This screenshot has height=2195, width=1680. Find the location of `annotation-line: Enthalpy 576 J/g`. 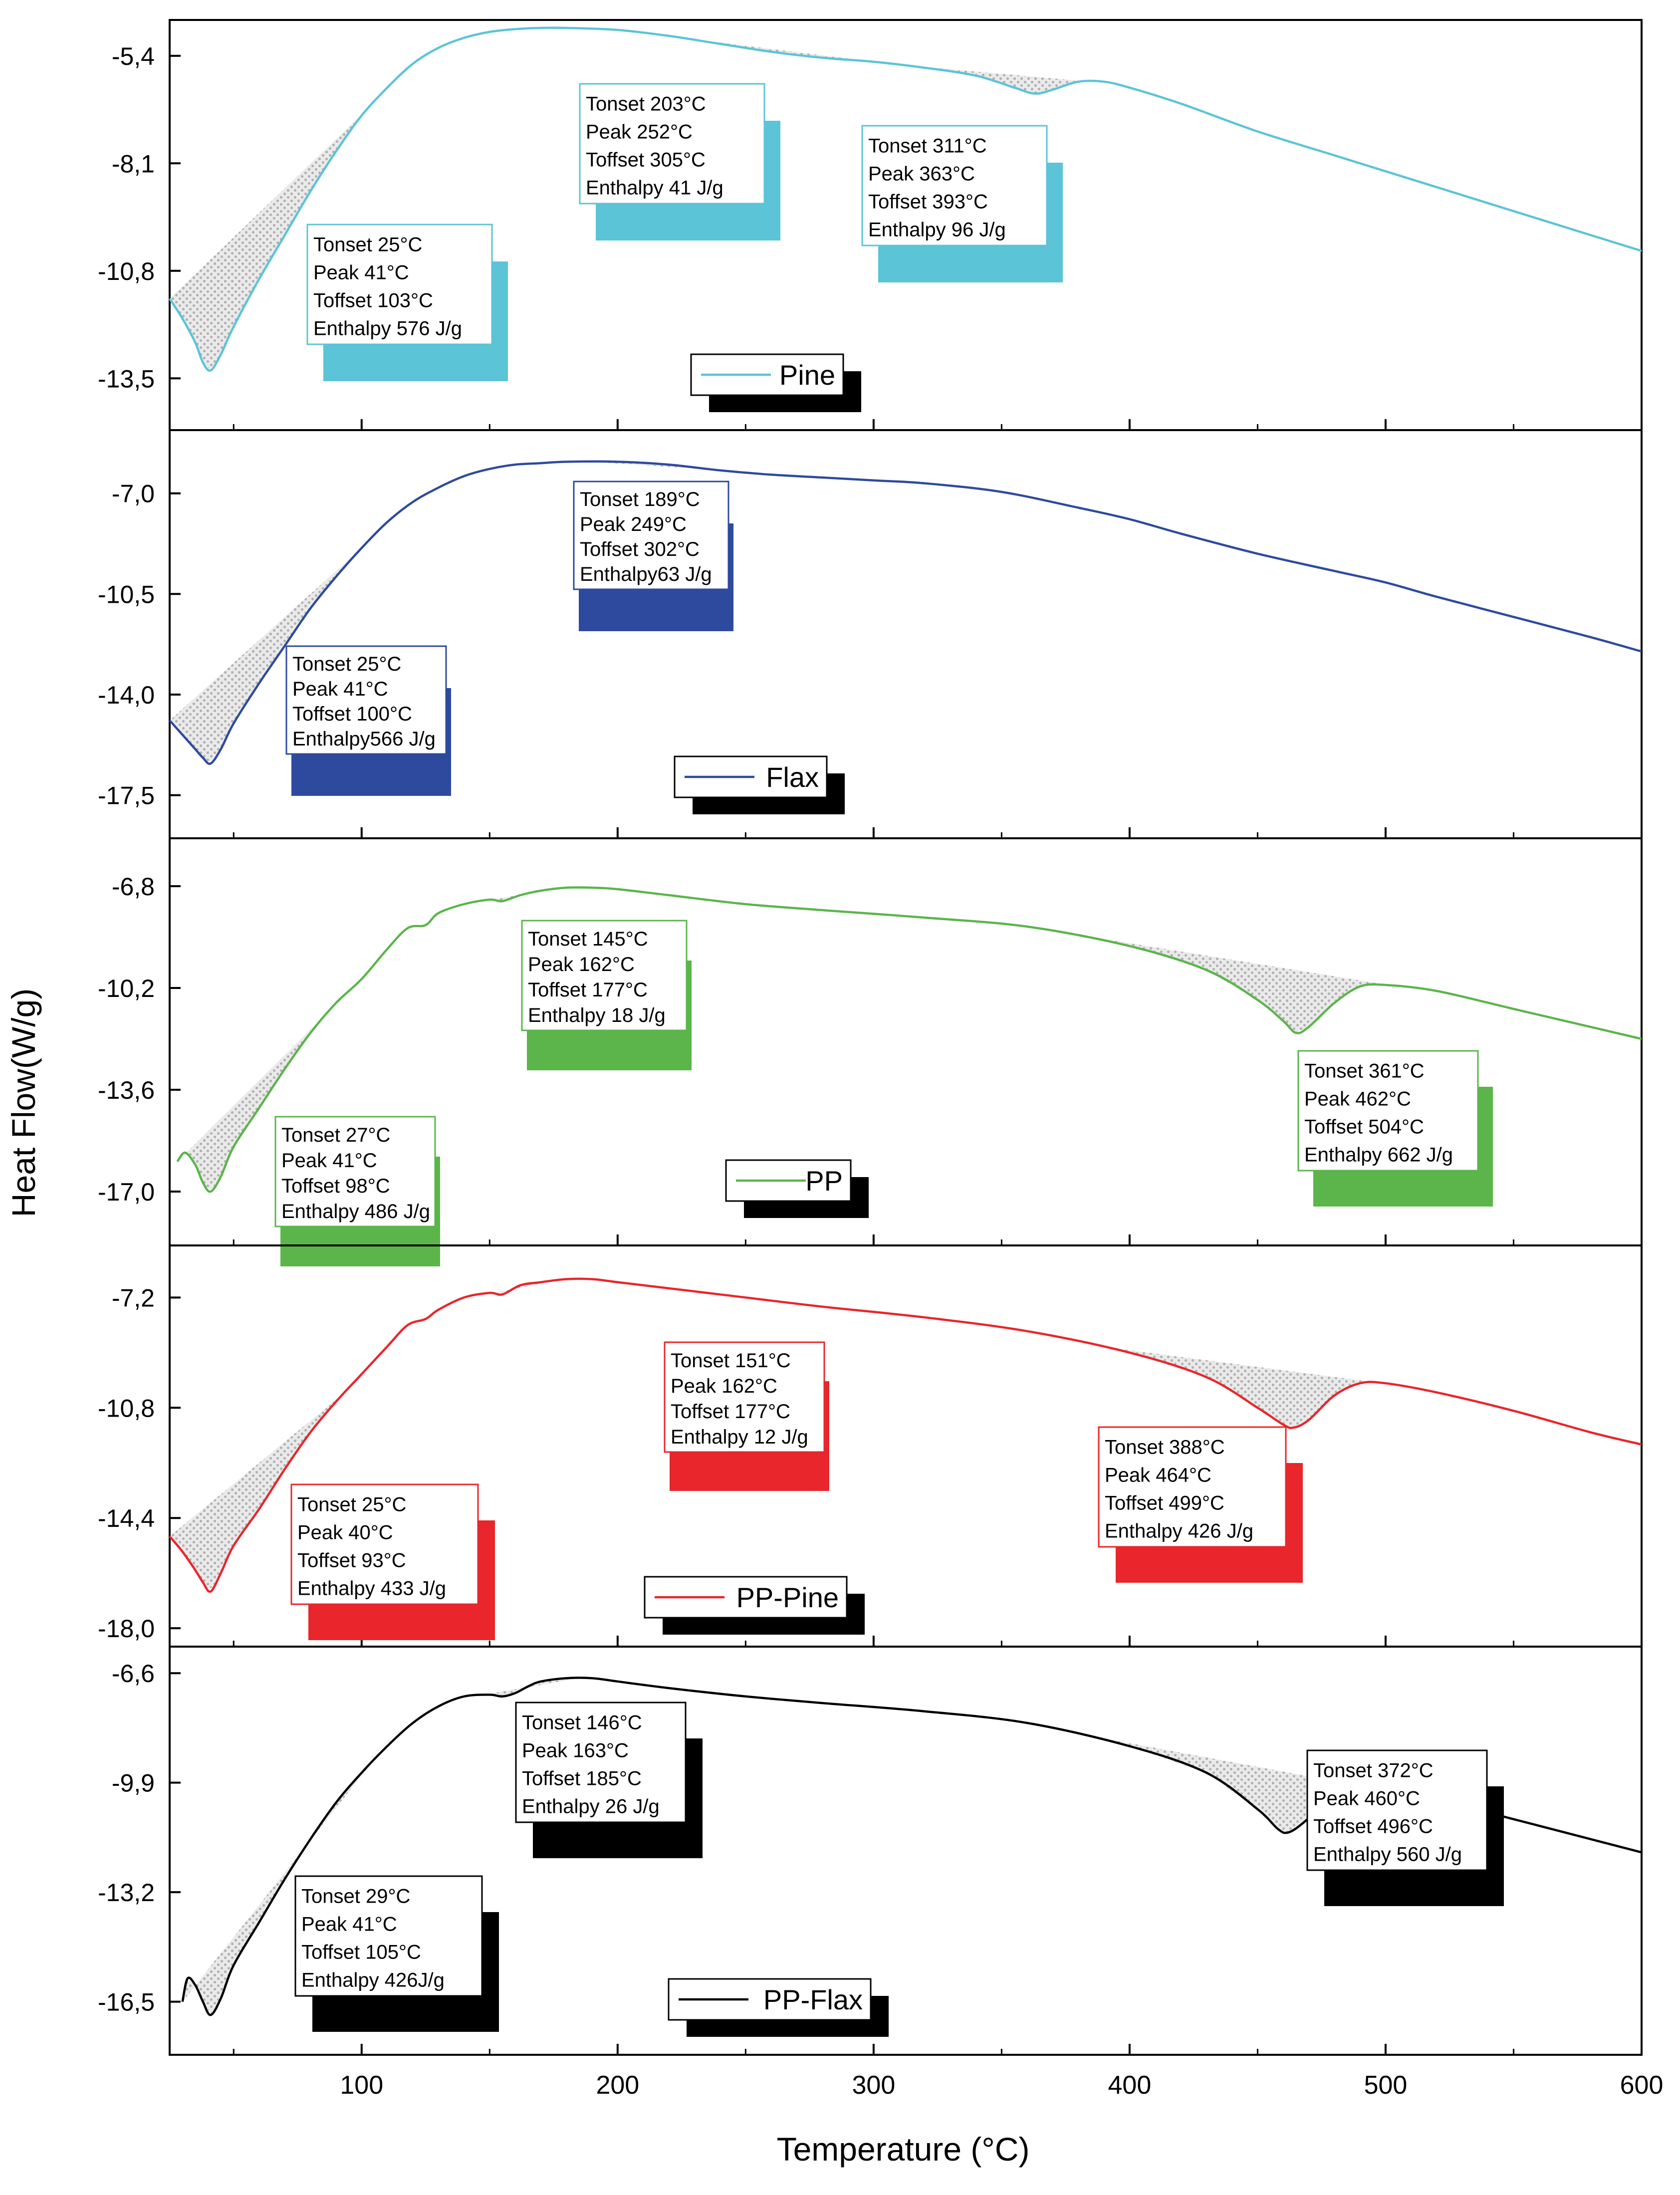

annotation-line: Enthalpy 576 J/g is located at coordinates (388, 329).